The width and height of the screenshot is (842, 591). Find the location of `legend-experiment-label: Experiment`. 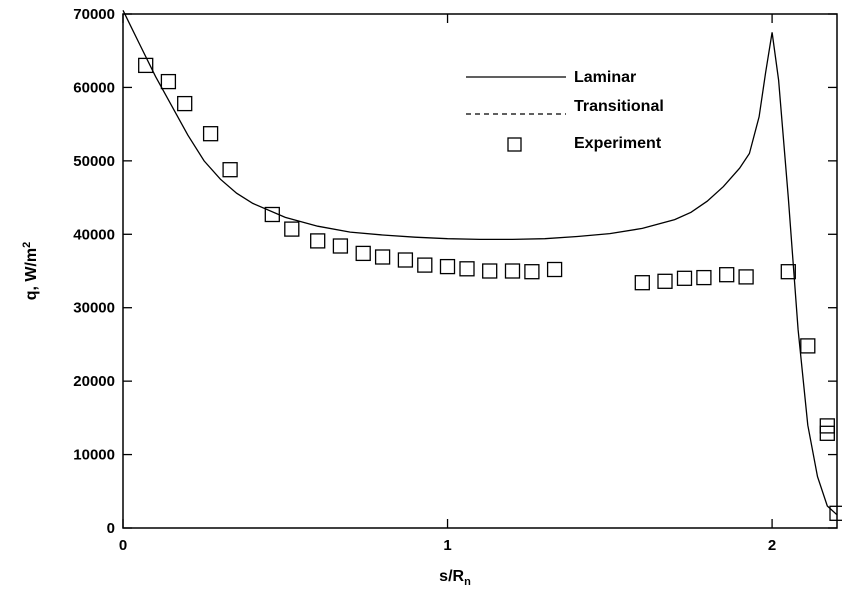

legend-experiment-label: Experiment is located at coordinates (618, 143).